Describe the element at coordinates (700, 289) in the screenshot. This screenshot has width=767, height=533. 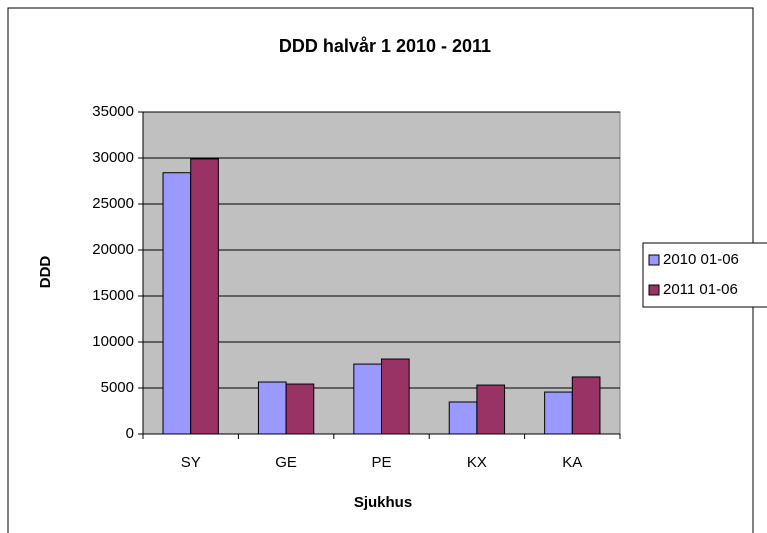
I see `legend-label: 2011 01-06` at that location.